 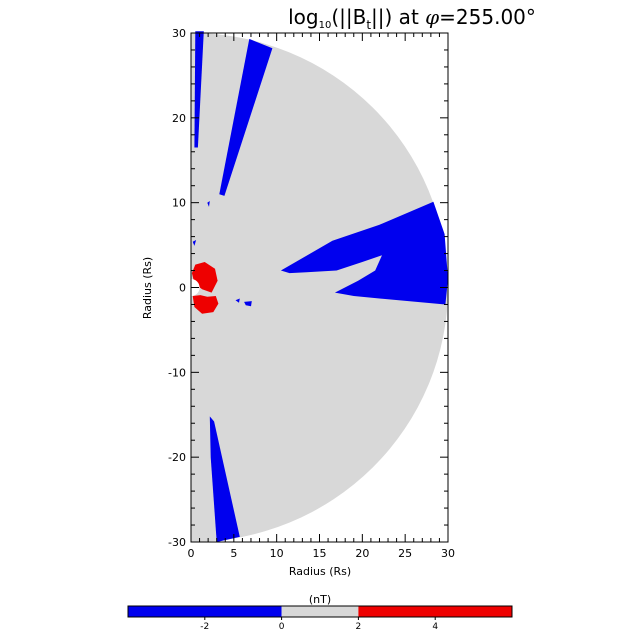 What do you see at coordinates (182, 288) in the screenshot?
I see `y-tick-label-0: 0` at bounding box center [182, 288].